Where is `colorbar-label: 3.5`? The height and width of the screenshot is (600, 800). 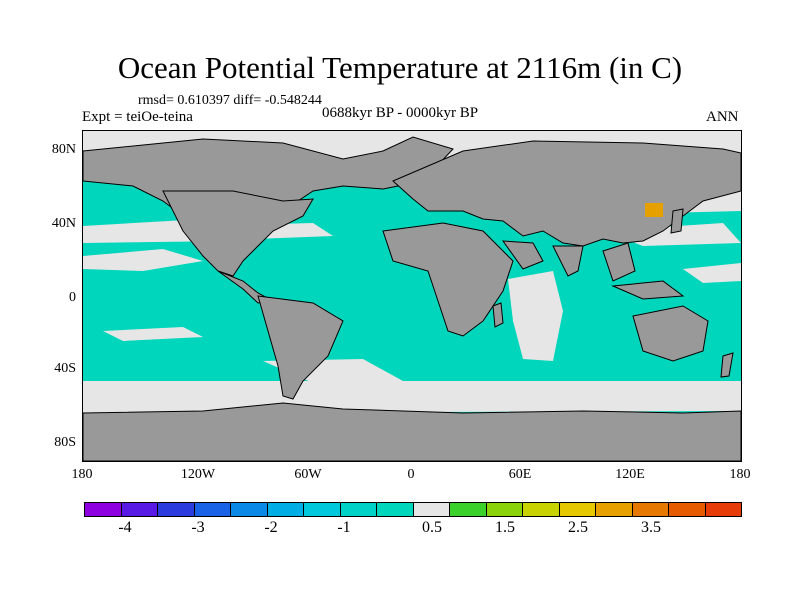
colorbar-label: 3.5 is located at coordinates (651, 527).